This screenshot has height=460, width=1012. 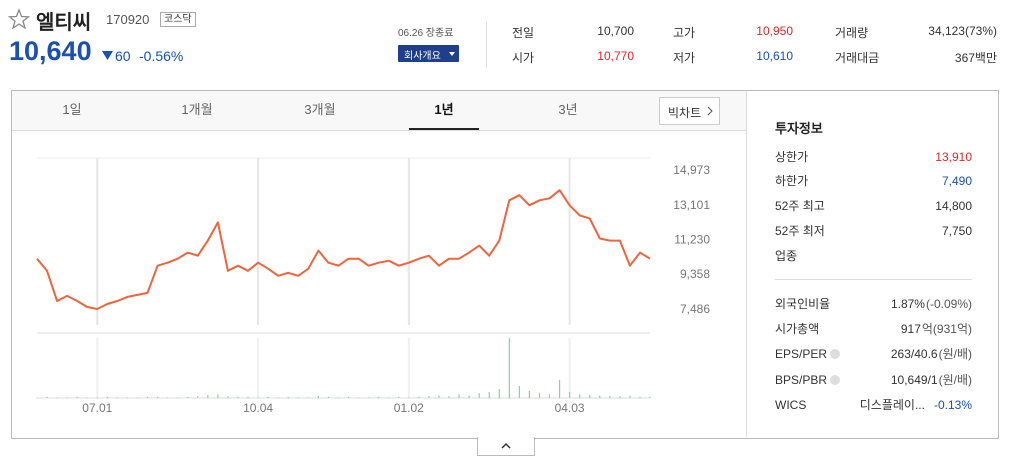 I want to click on down-arrow, so click(x=107, y=55).